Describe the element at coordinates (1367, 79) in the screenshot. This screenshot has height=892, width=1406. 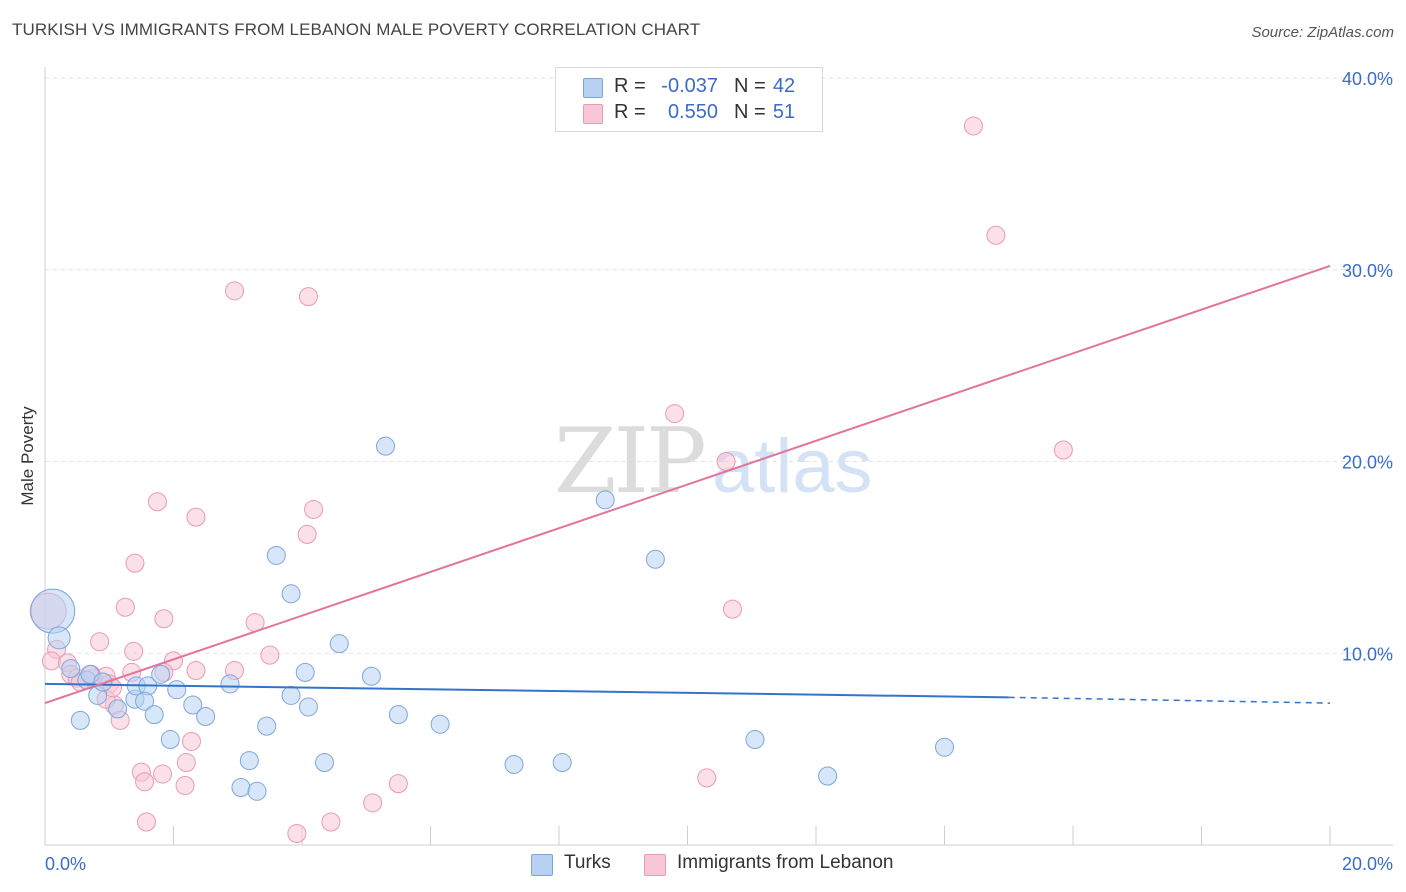
I see `y-tick-label: 40.0%` at that location.